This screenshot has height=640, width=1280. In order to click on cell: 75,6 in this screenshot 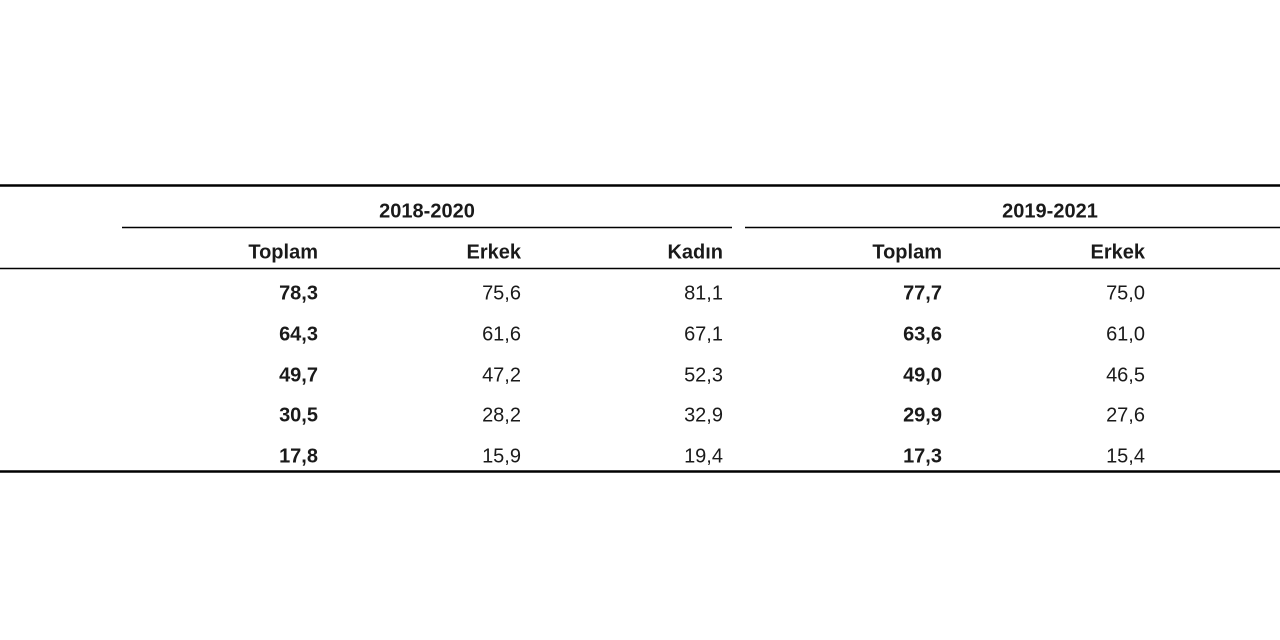, I will do `click(501, 293)`.